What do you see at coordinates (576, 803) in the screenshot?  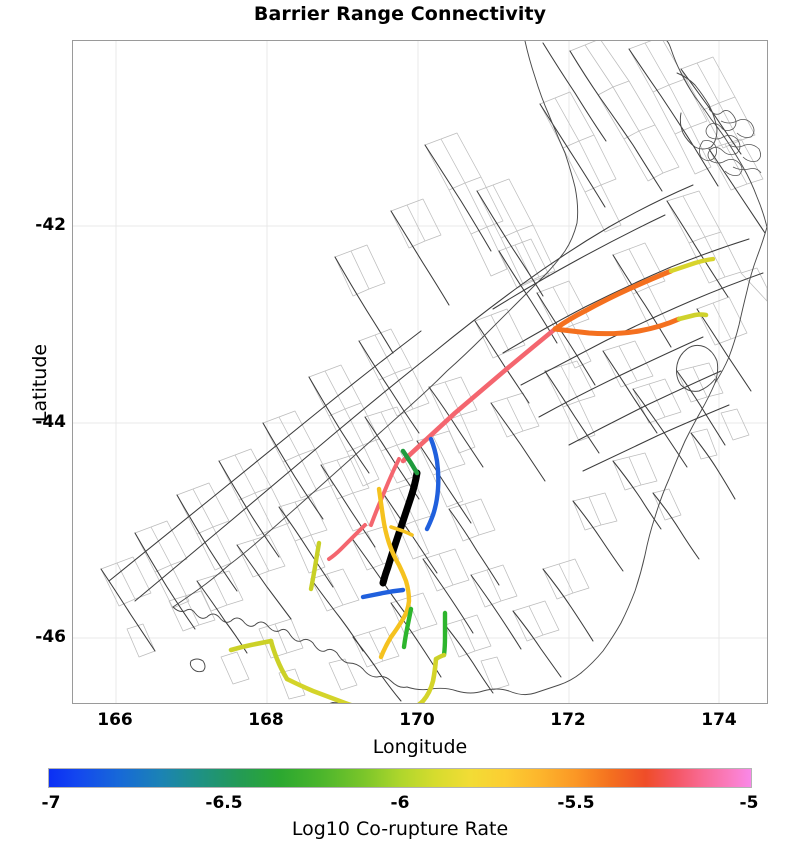 I see `colorbar-tick-minus5p5: -5.5` at bounding box center [576, 803].